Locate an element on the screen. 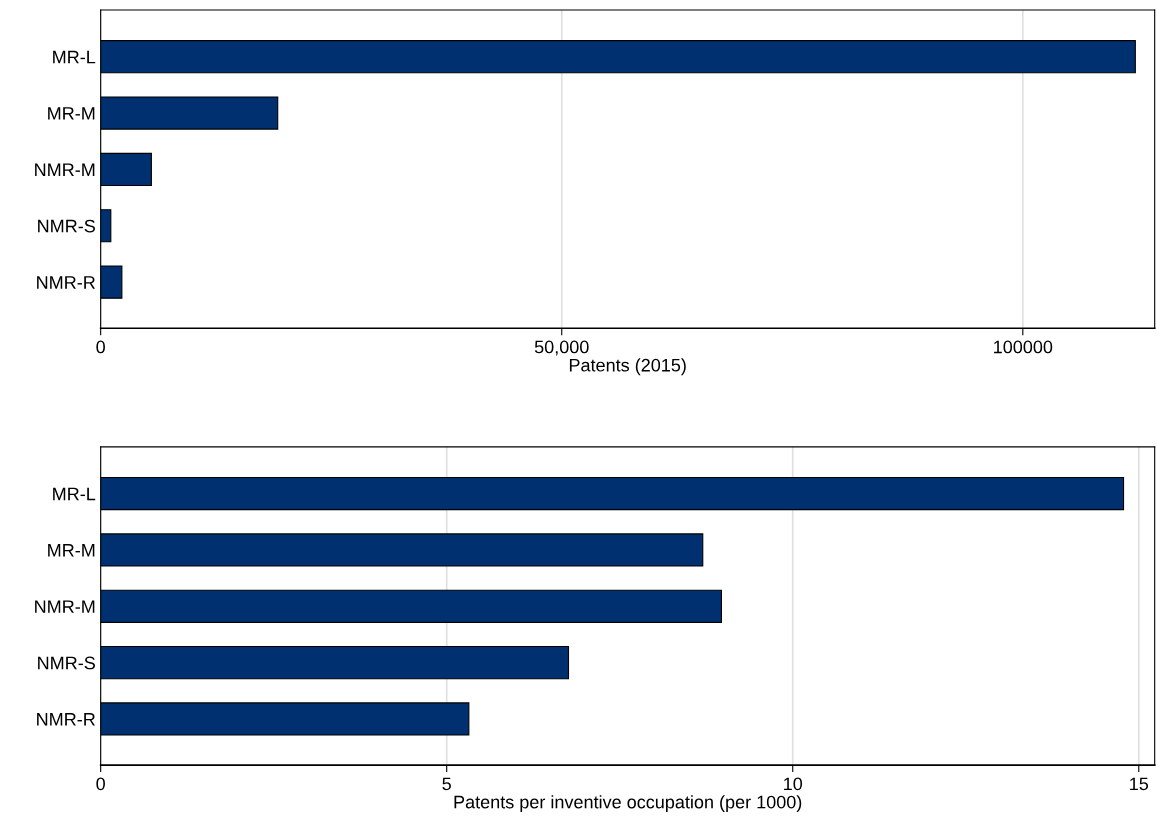 This screenshot has width=1157, height=829. x-tick-label: 50,000 is located at coordinates (561, 348).